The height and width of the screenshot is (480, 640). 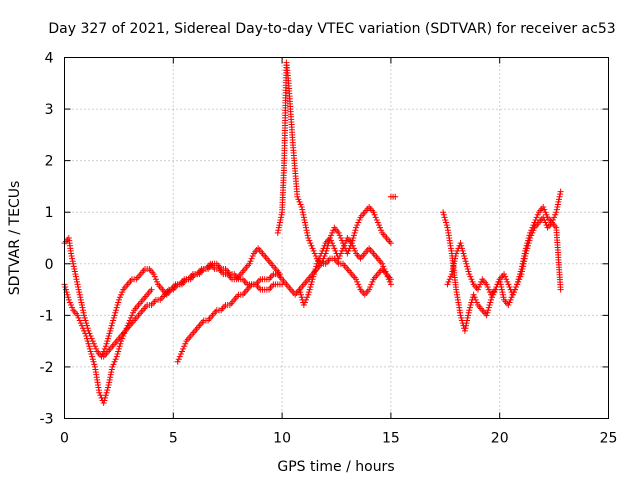 What do you see at coordinates (47, 420) in the screenshot?
I see `y-tick-label: -3` at bounding box center [47, 420].